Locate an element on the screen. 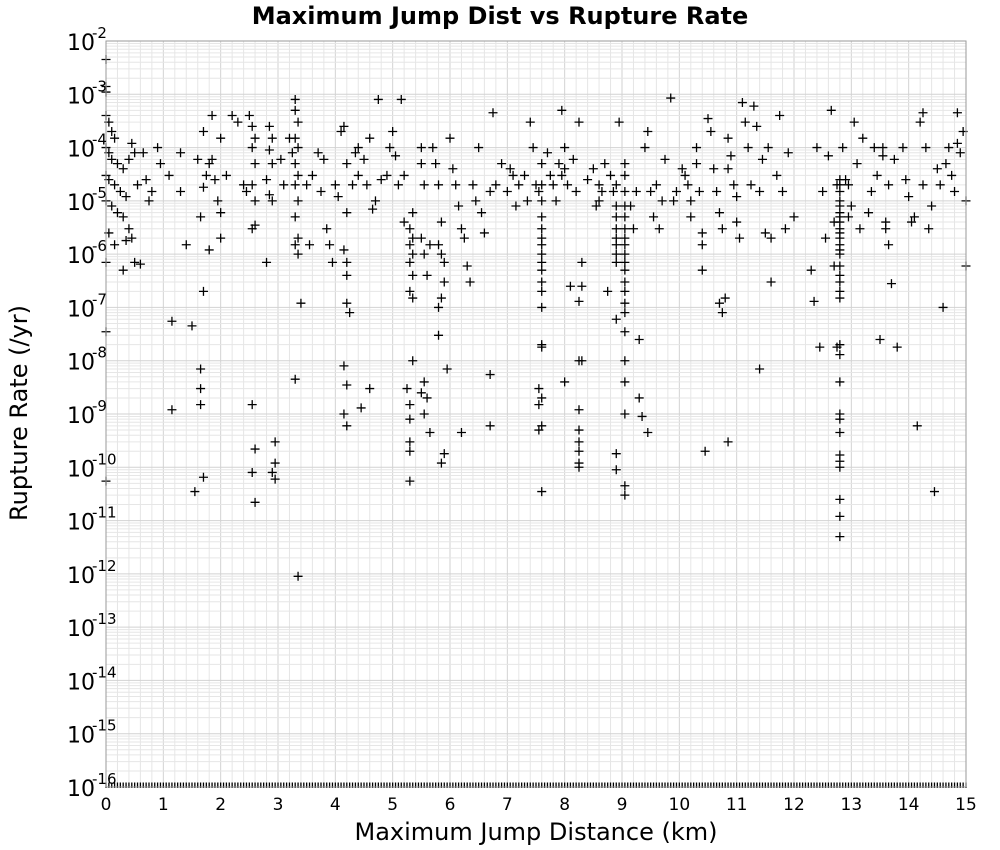  x-tick-label: 5 is located at coordinates (392, 805).